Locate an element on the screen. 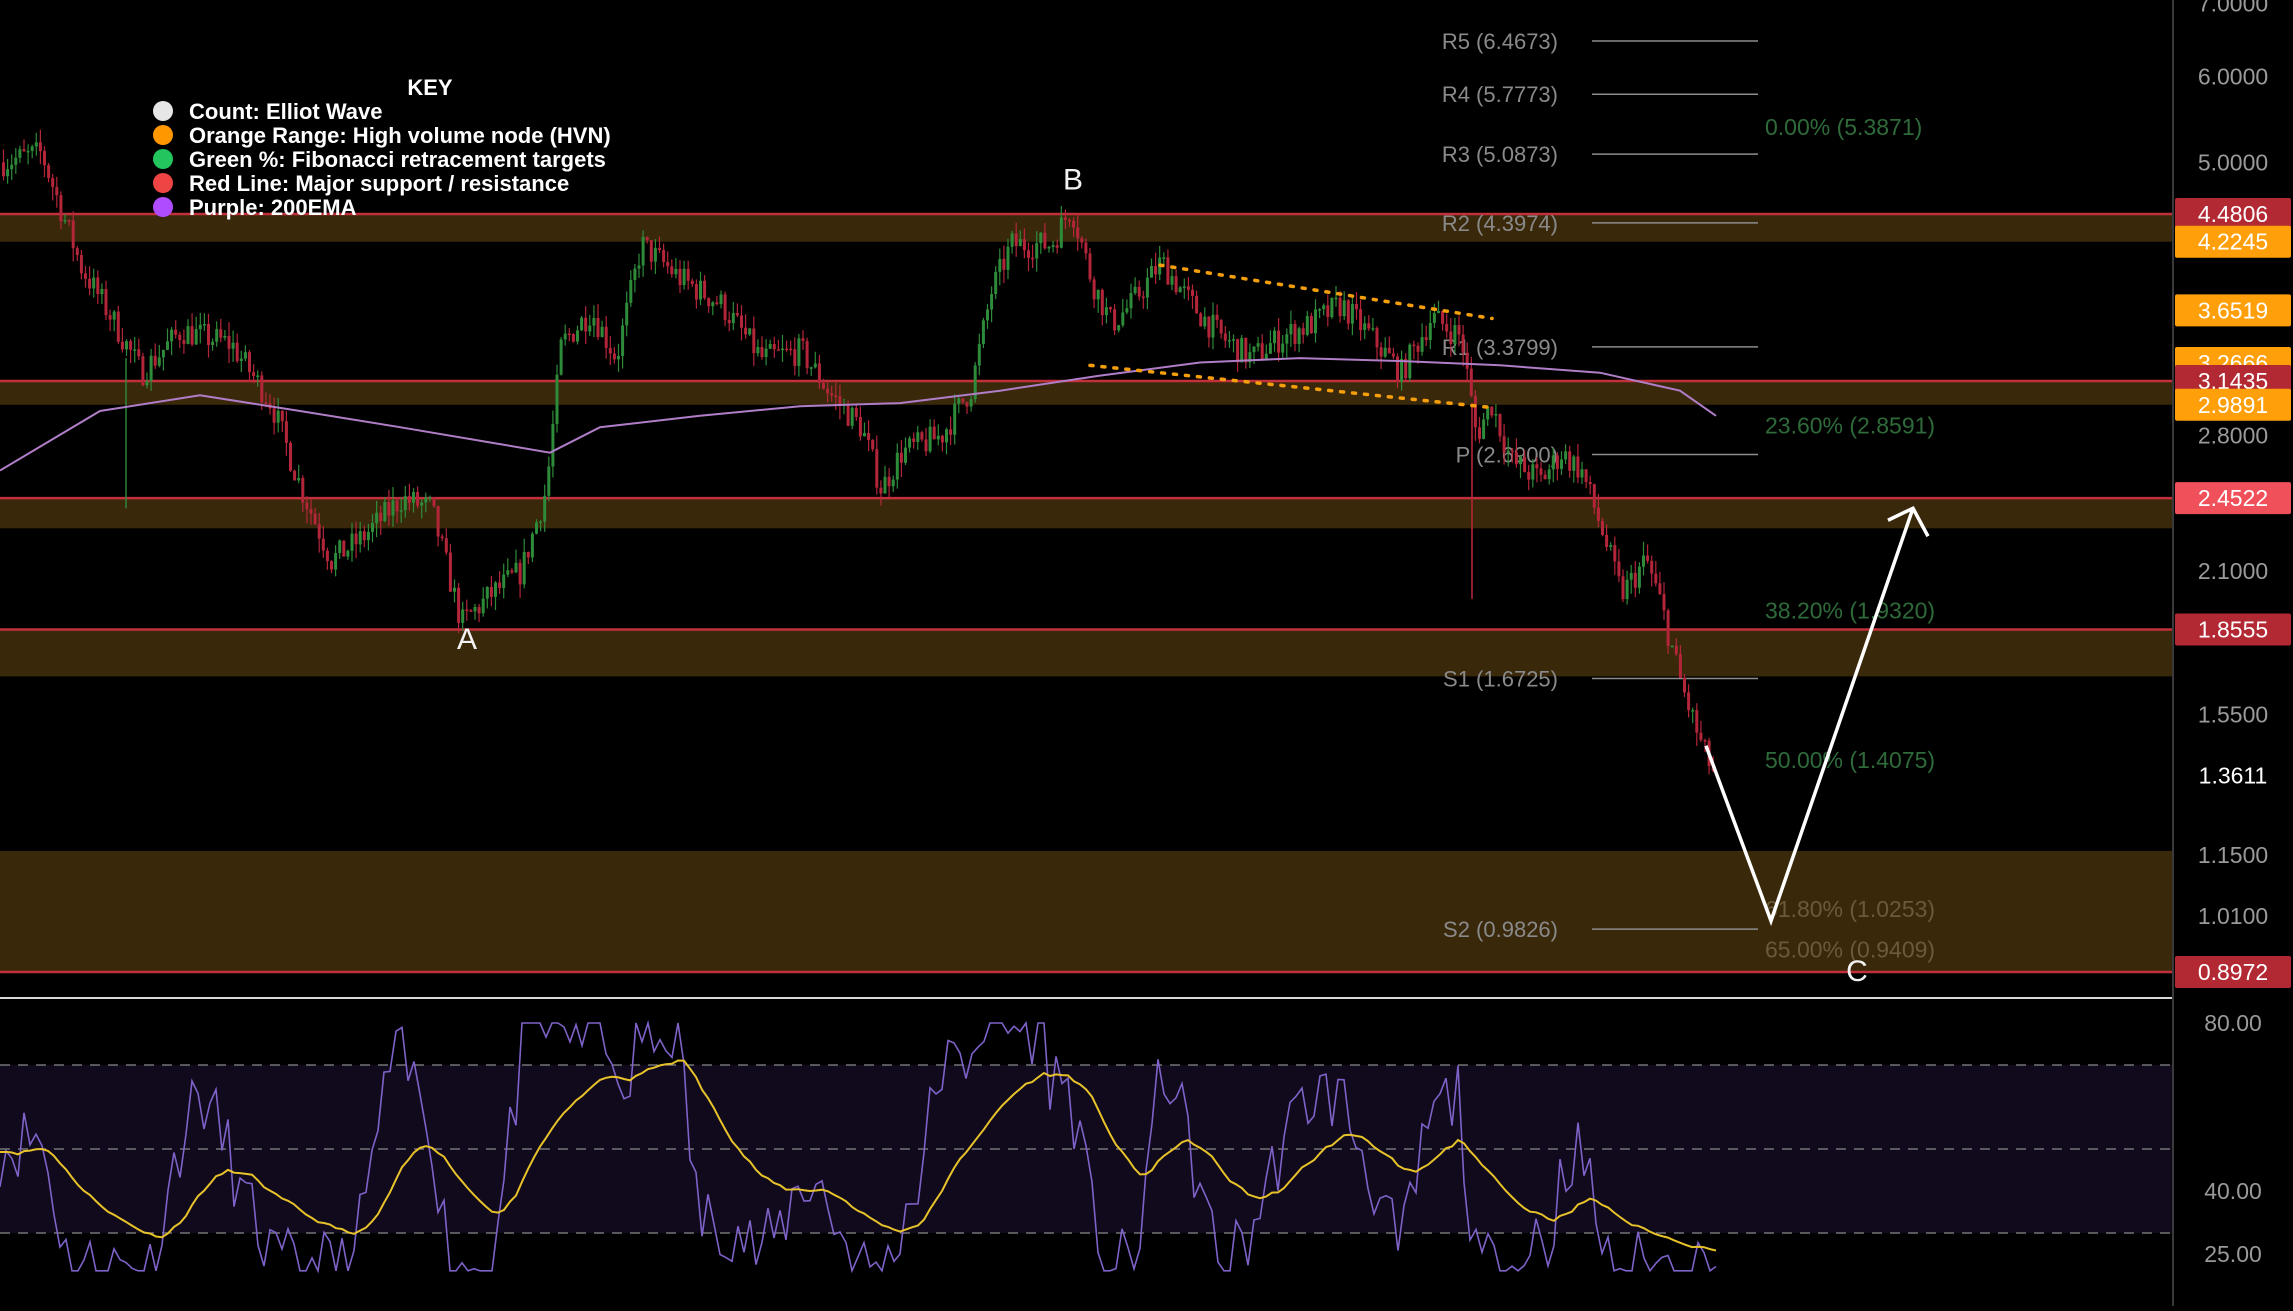  pivot-label: P (2.6900) is located at coordinates (1507, 454).